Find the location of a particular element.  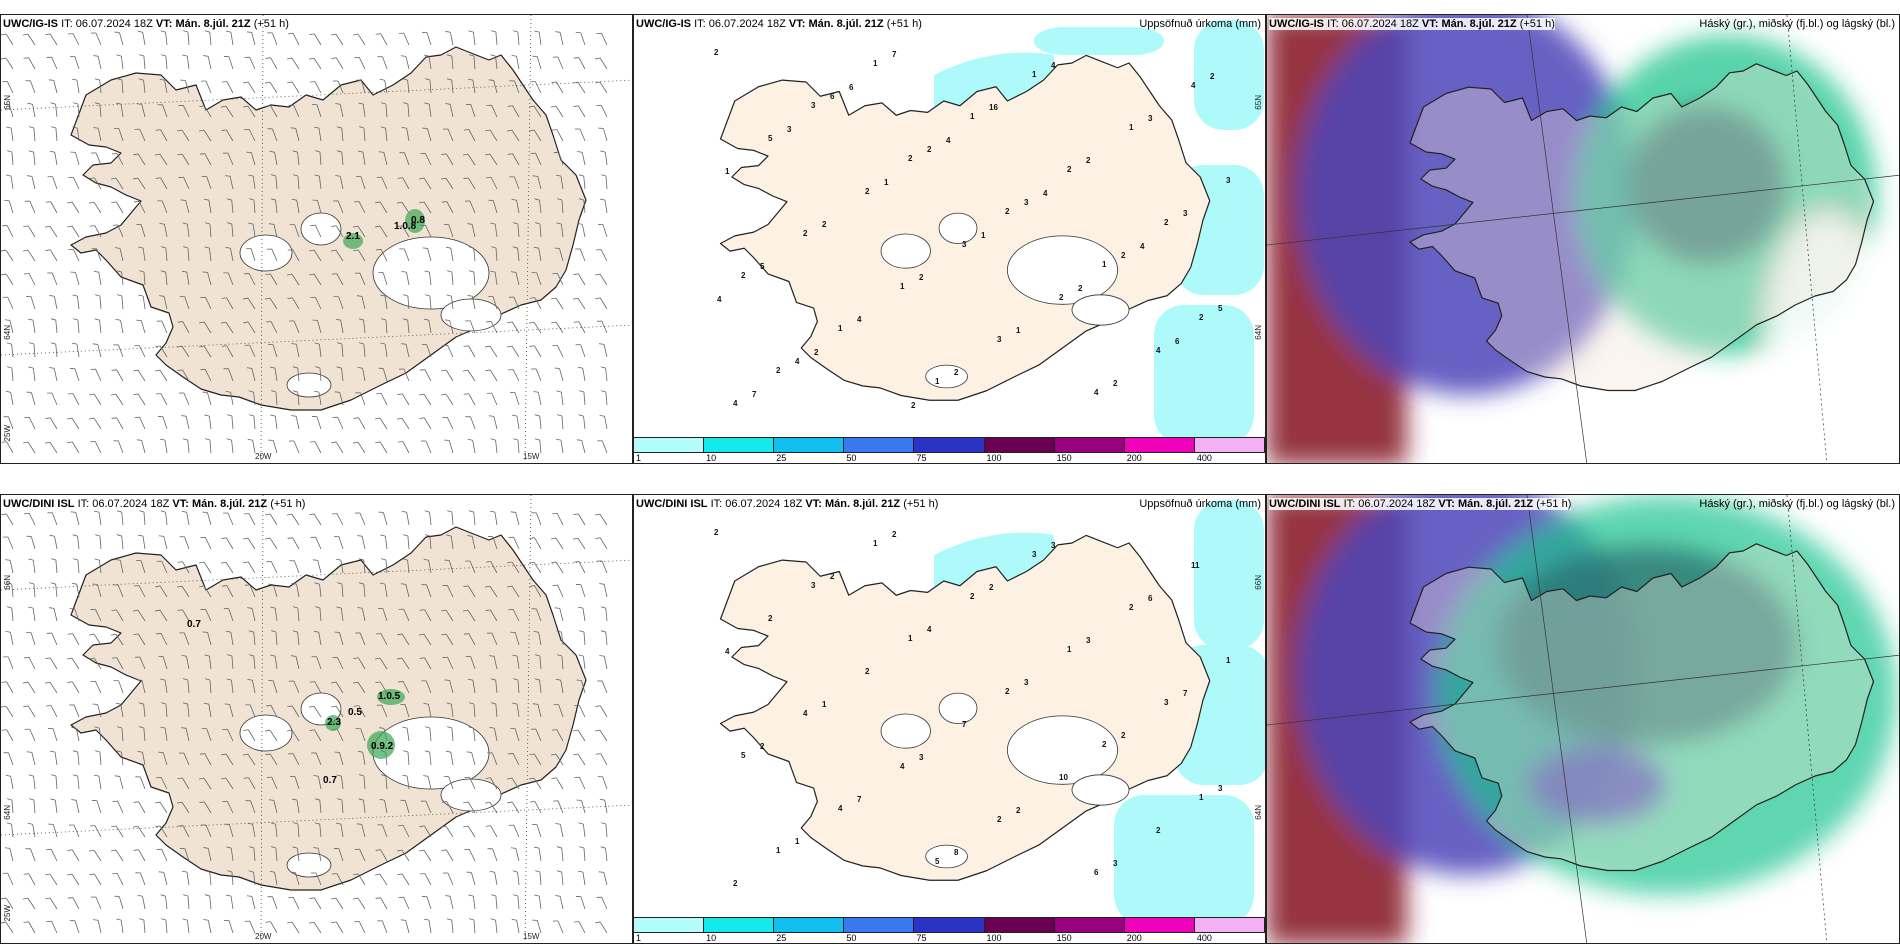

wind-annotation: 1.0.5 is located at coordinates (389, 696).